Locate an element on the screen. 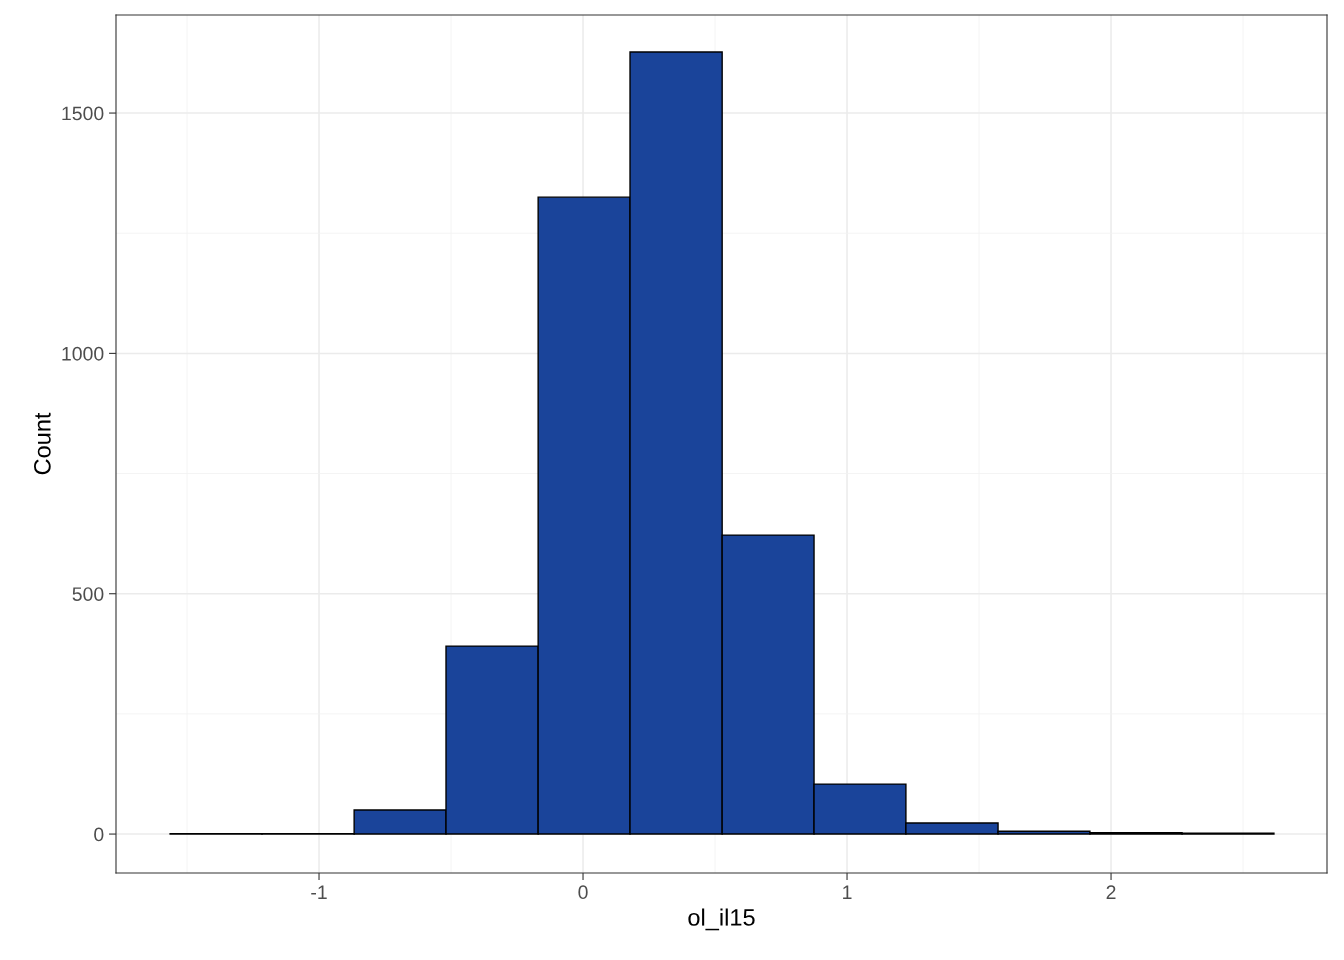 Image resolution: width=1344 pixels, height=960 pixels. y-tick-label: 500 is located at coordinates (88, 594).